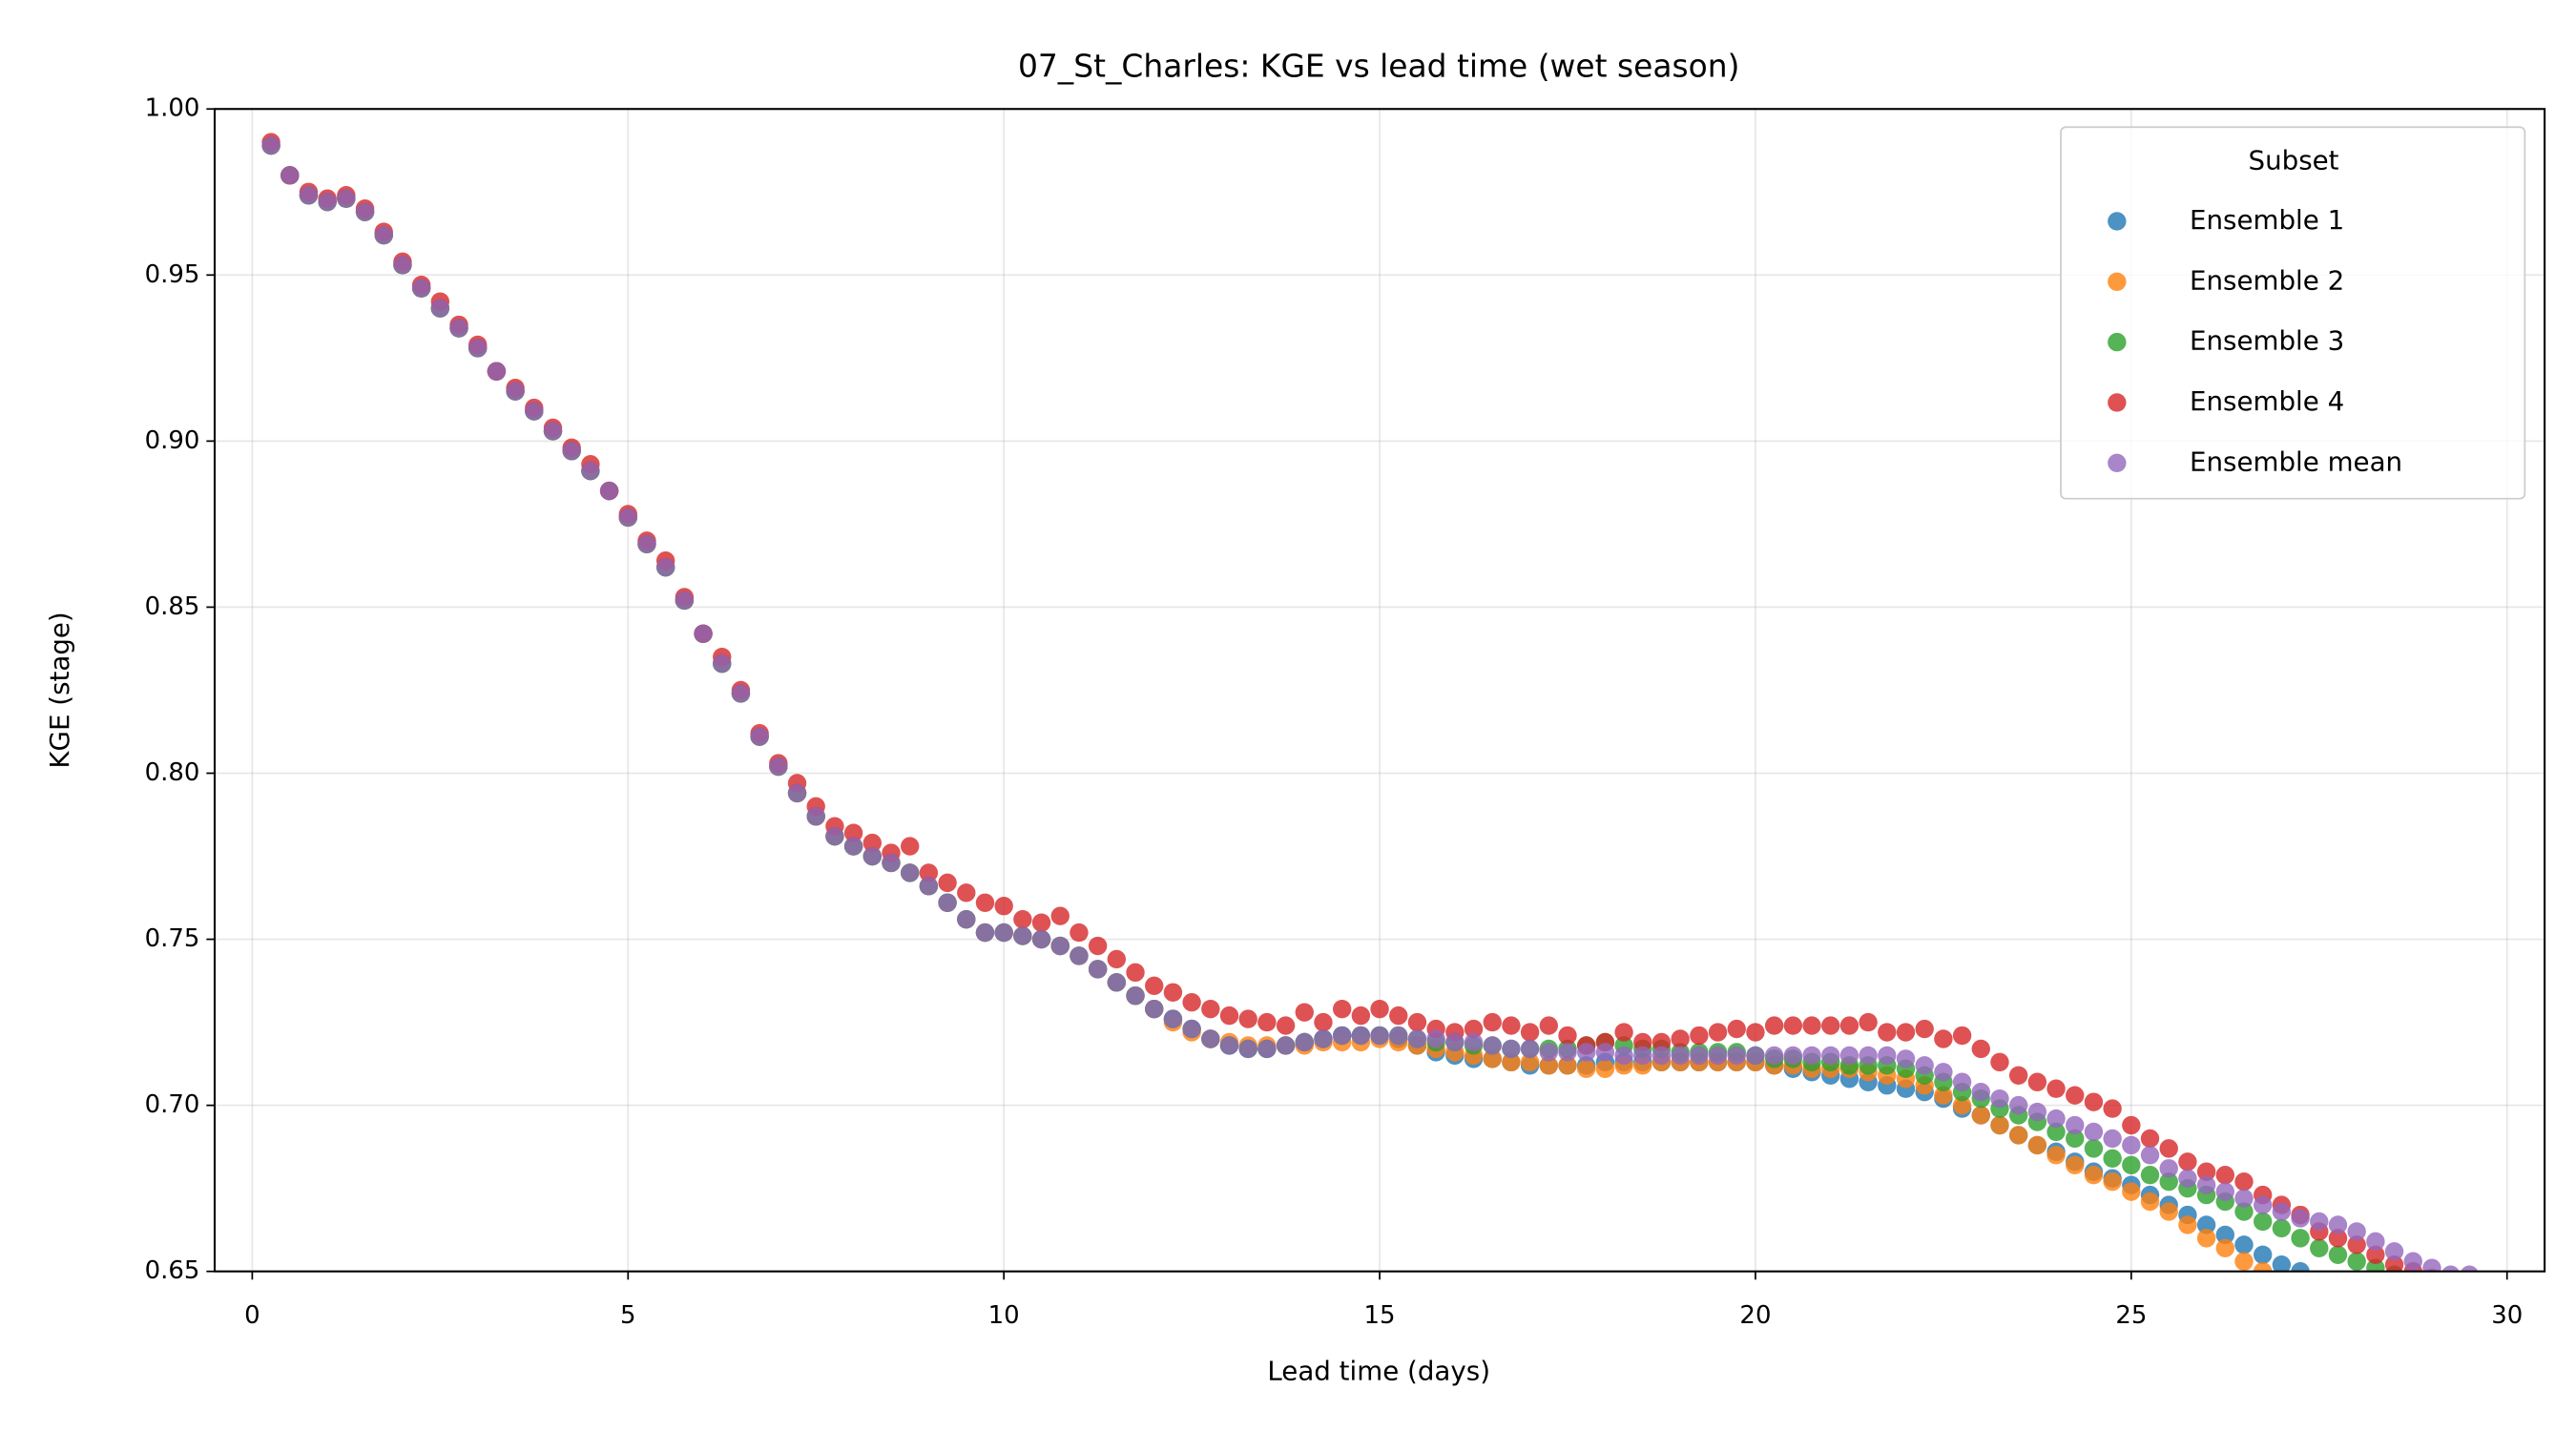  I want to click on legend-label: Ensemble 1, so click(2267, 220).